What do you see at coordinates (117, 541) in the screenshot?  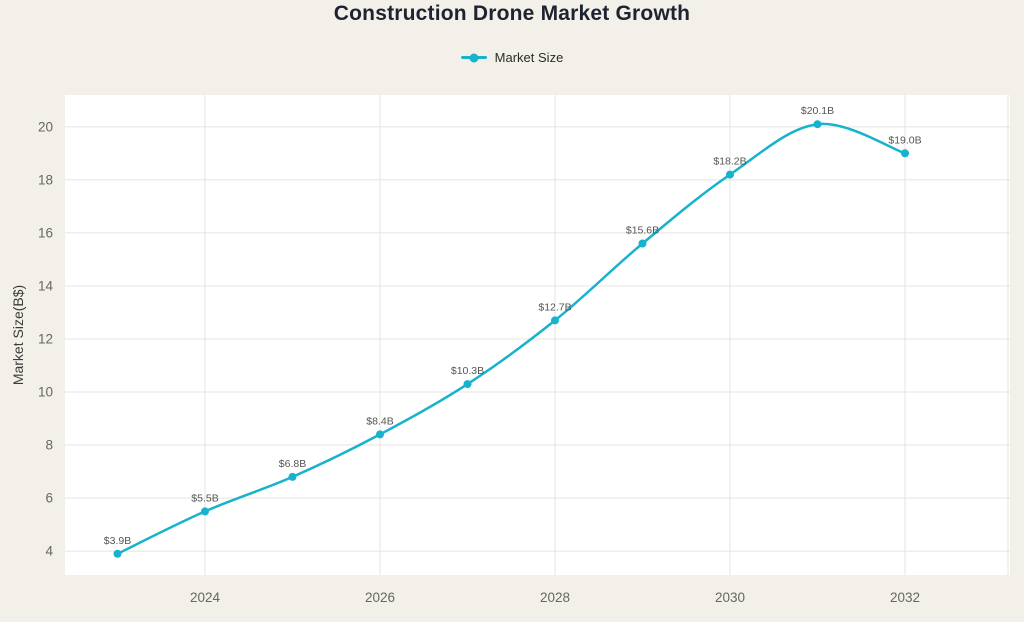 I see `point-label: $3.9B` at bounding box center [117, 541].